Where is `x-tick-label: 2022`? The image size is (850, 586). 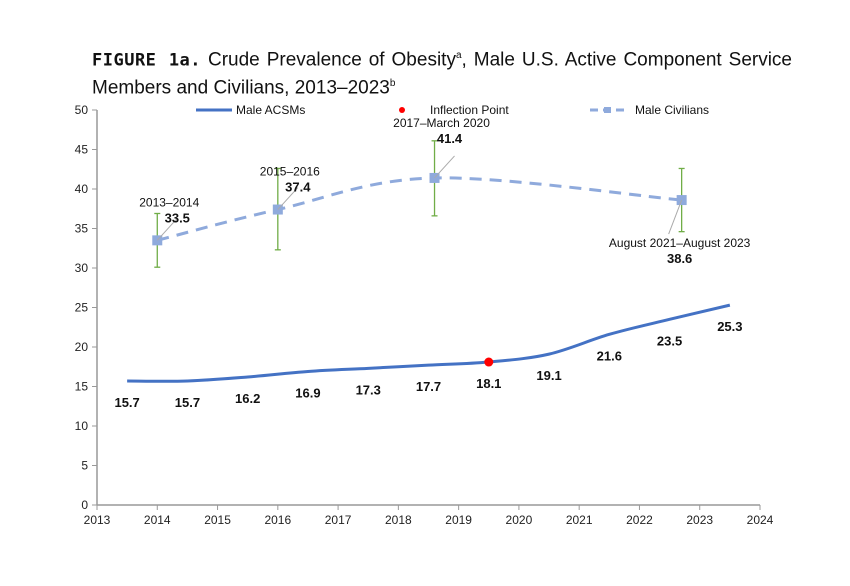 x-tick-label: 2022 is located at coordinates (639, 520).